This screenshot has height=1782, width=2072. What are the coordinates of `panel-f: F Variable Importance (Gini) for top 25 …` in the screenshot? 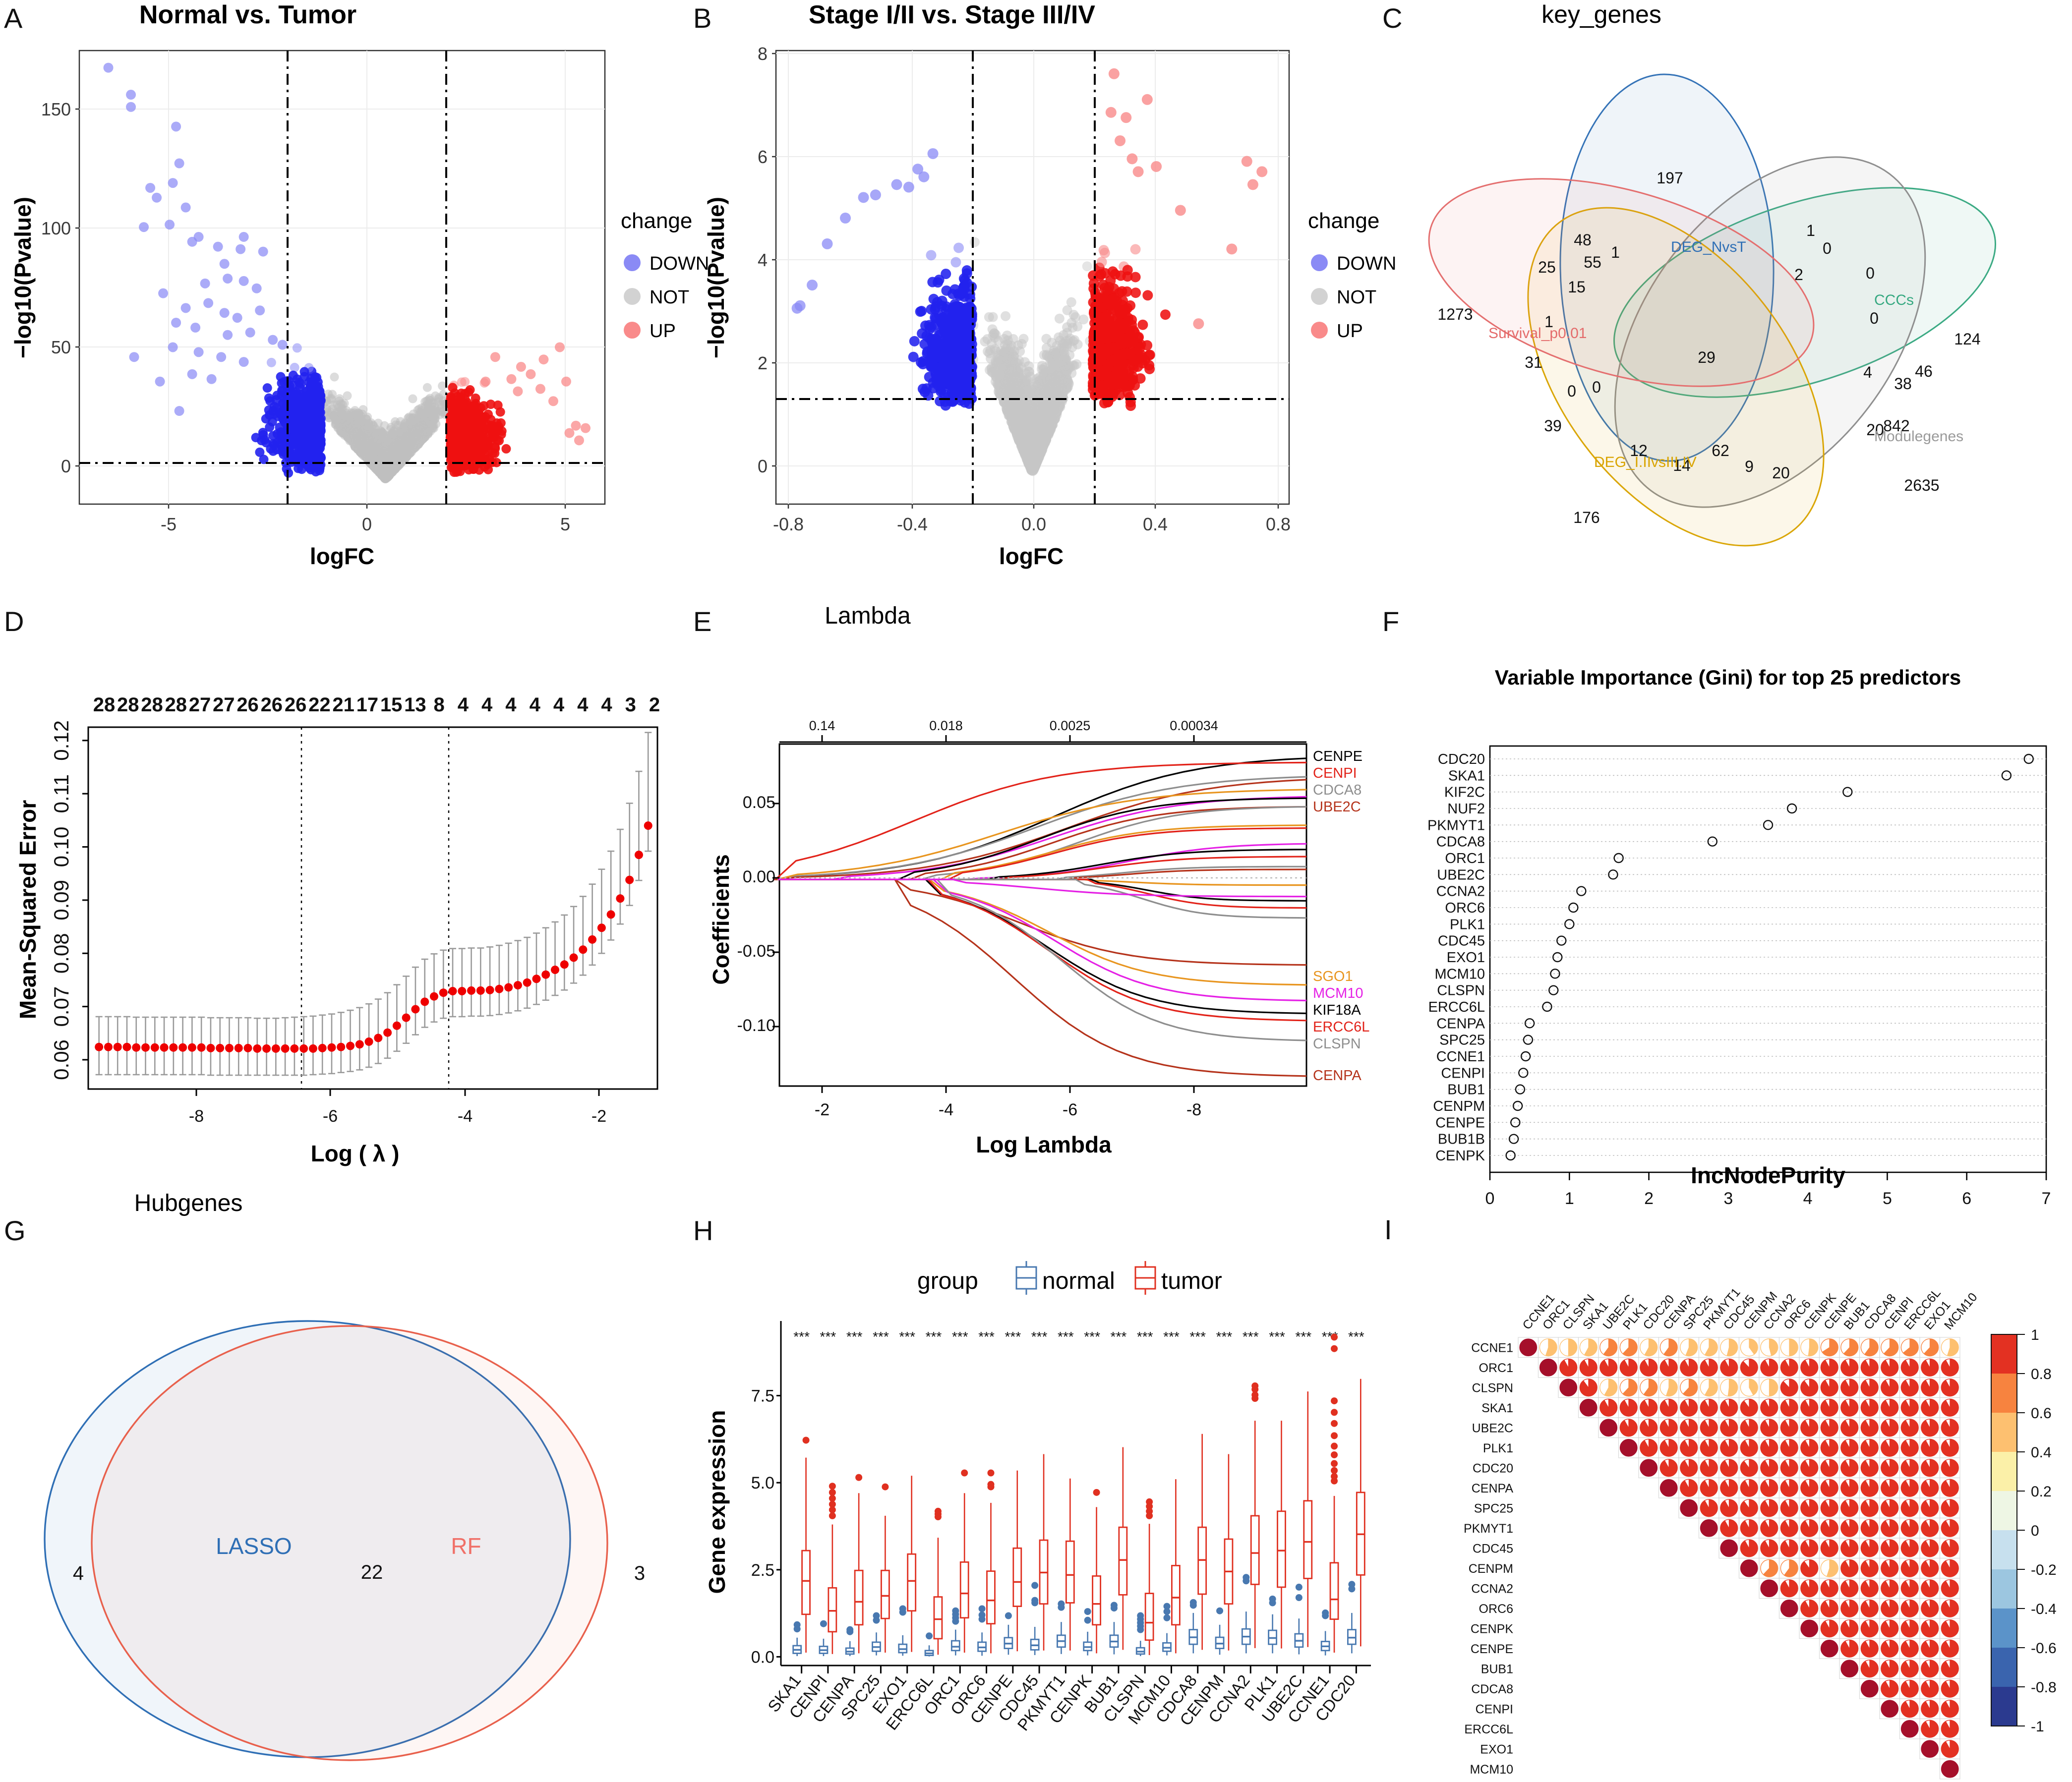 It's located at (1725, 896).